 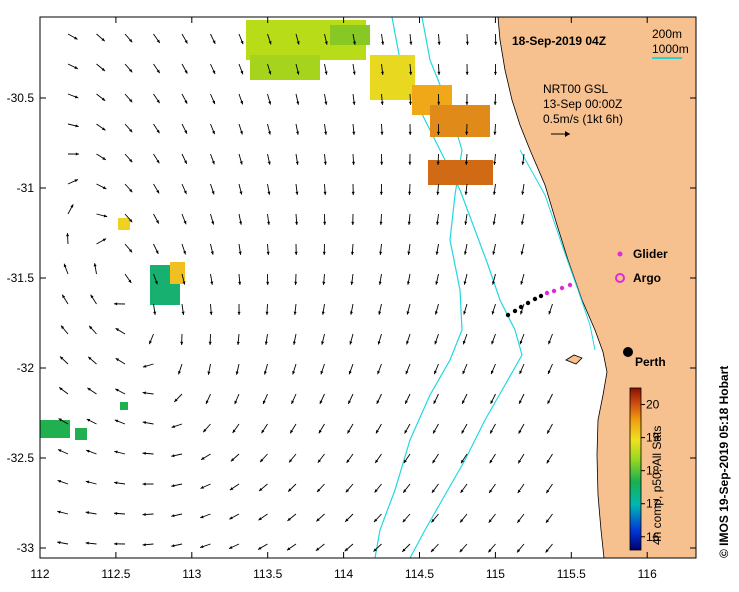 I want to click on colorbar-ticks: 20 19 18 17 16, so click(x=650, y=471).